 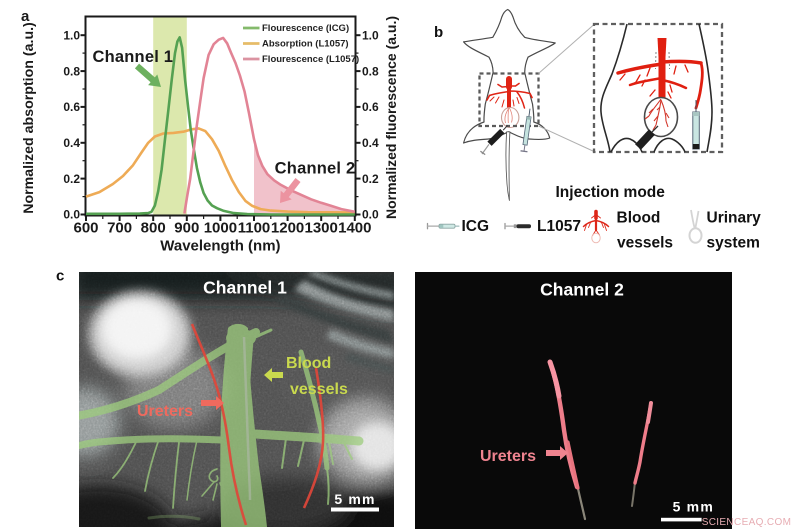 I want to click on svg-text: 1300, so click(x=321, y=228).